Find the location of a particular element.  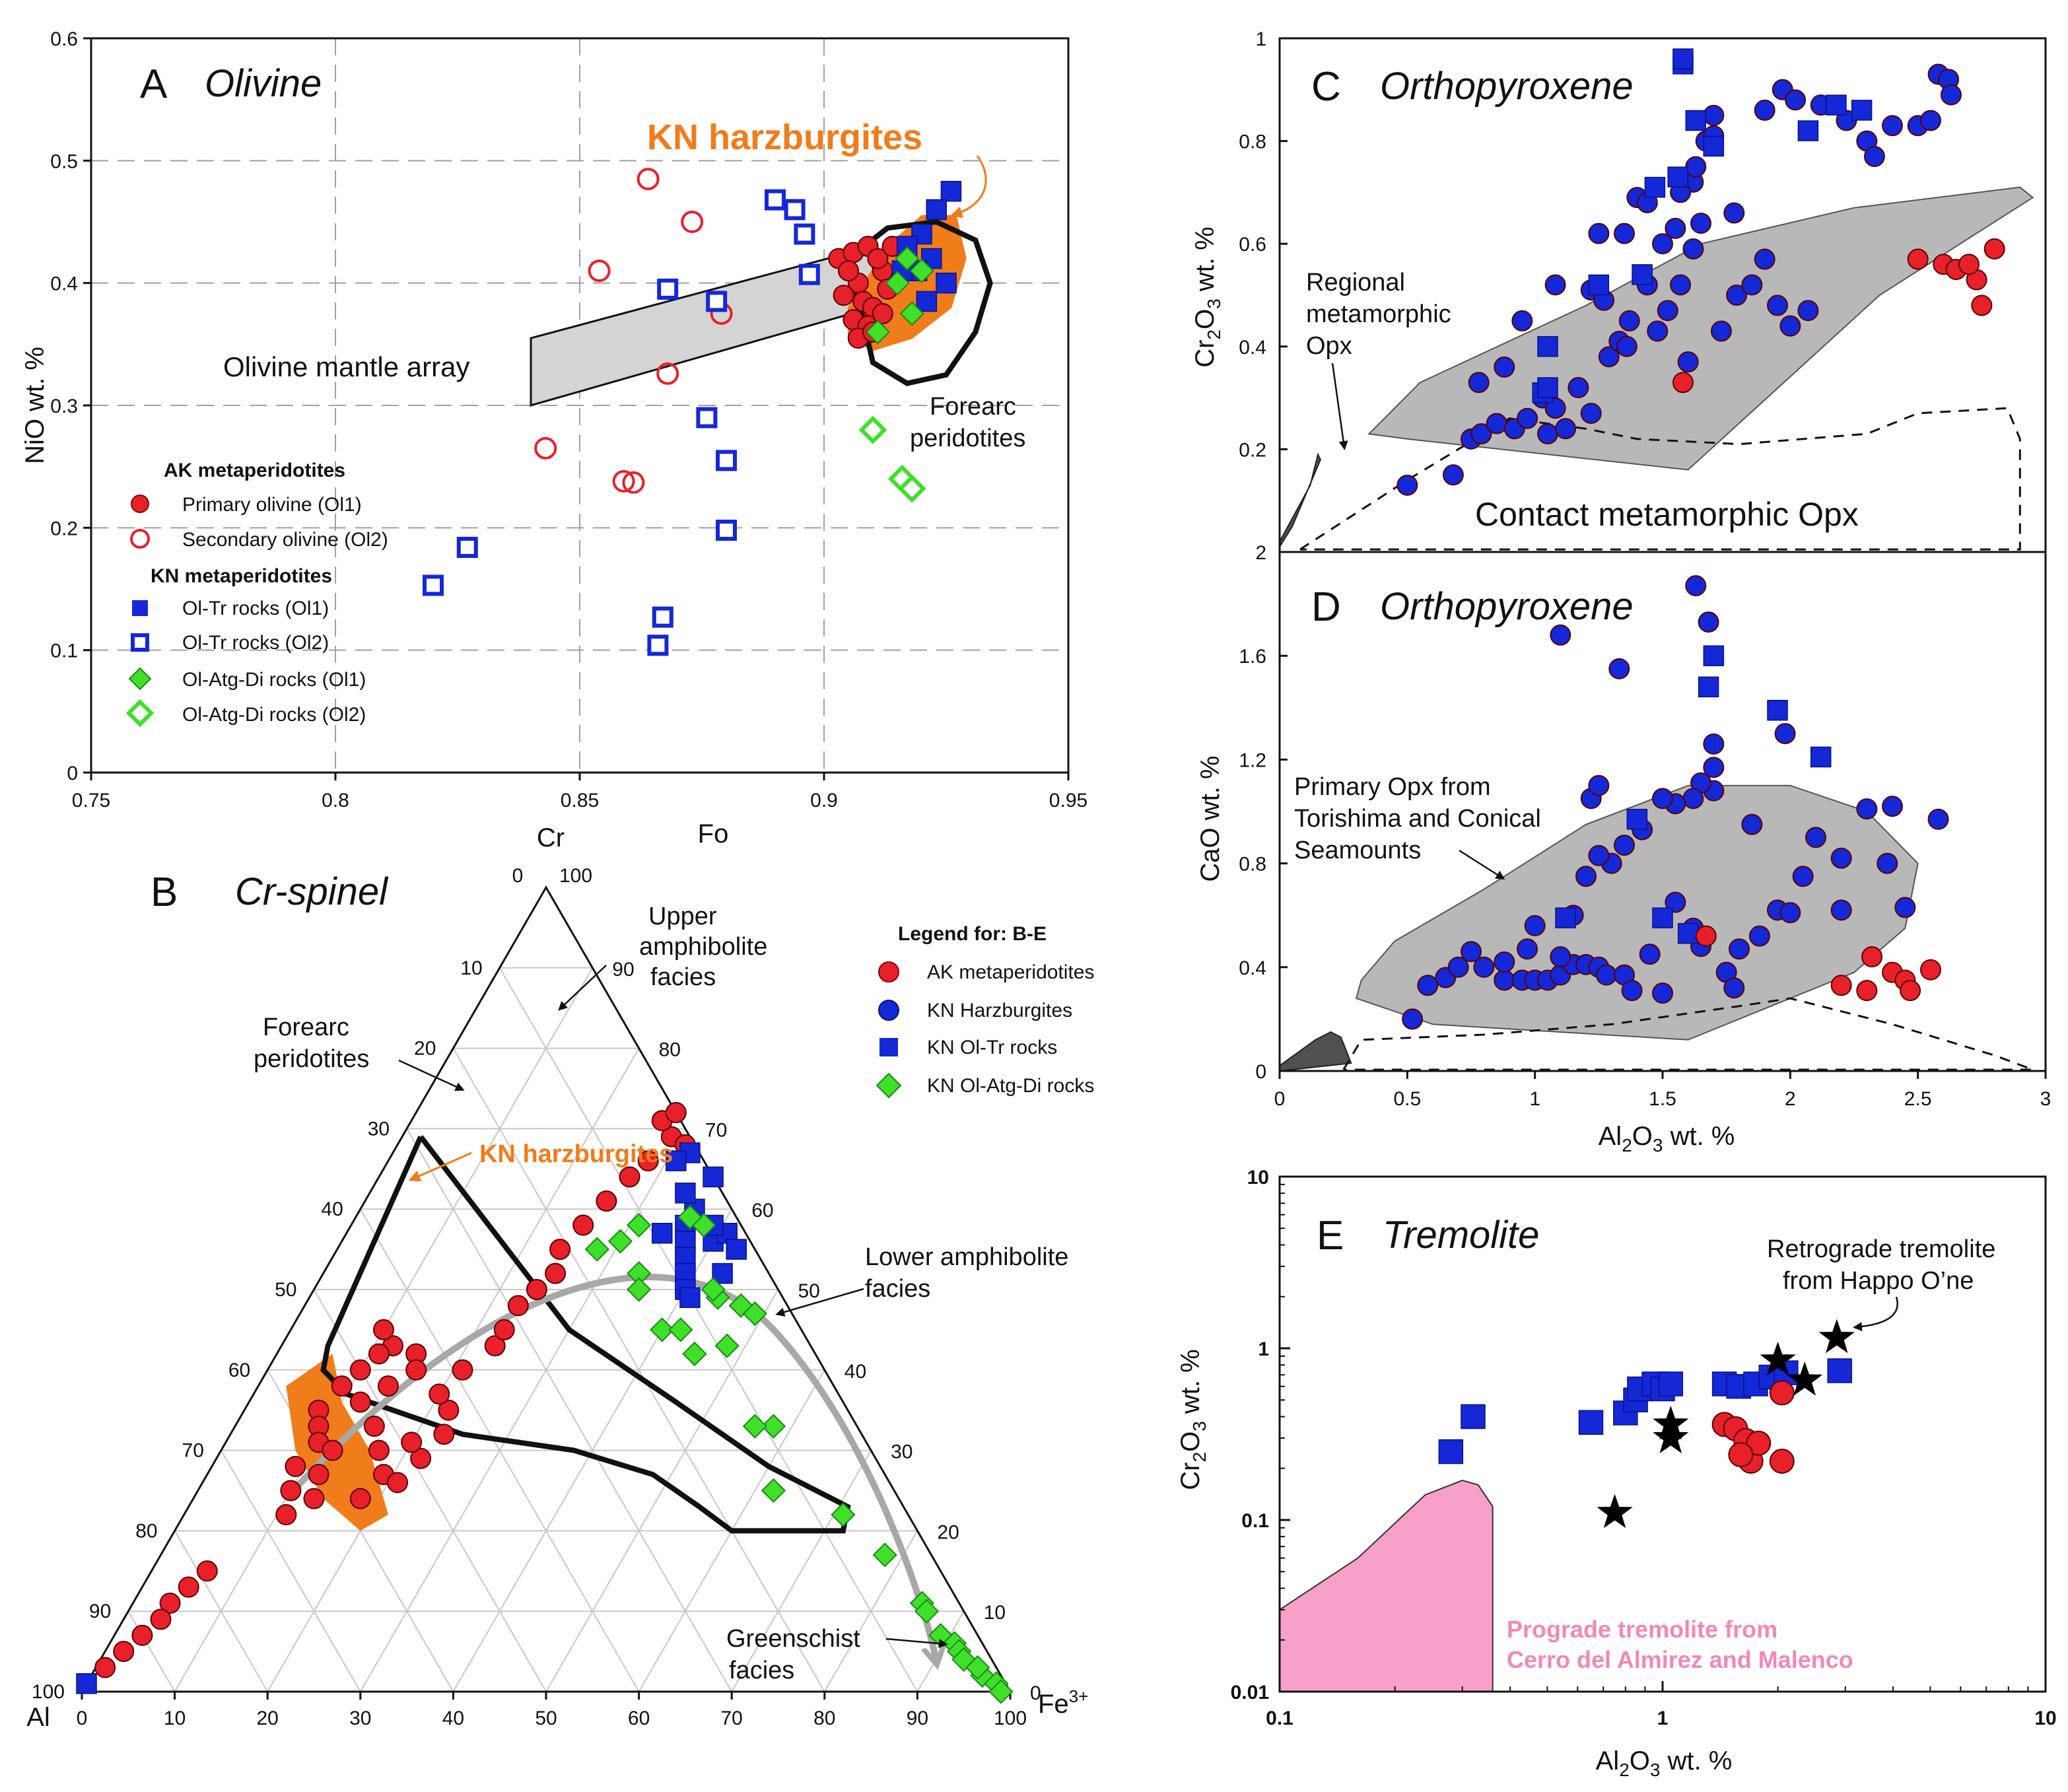

panel-e-ticks: 0.1 1 10 0.01 0.1 1 10 is located at coordinates (1644, 1448).